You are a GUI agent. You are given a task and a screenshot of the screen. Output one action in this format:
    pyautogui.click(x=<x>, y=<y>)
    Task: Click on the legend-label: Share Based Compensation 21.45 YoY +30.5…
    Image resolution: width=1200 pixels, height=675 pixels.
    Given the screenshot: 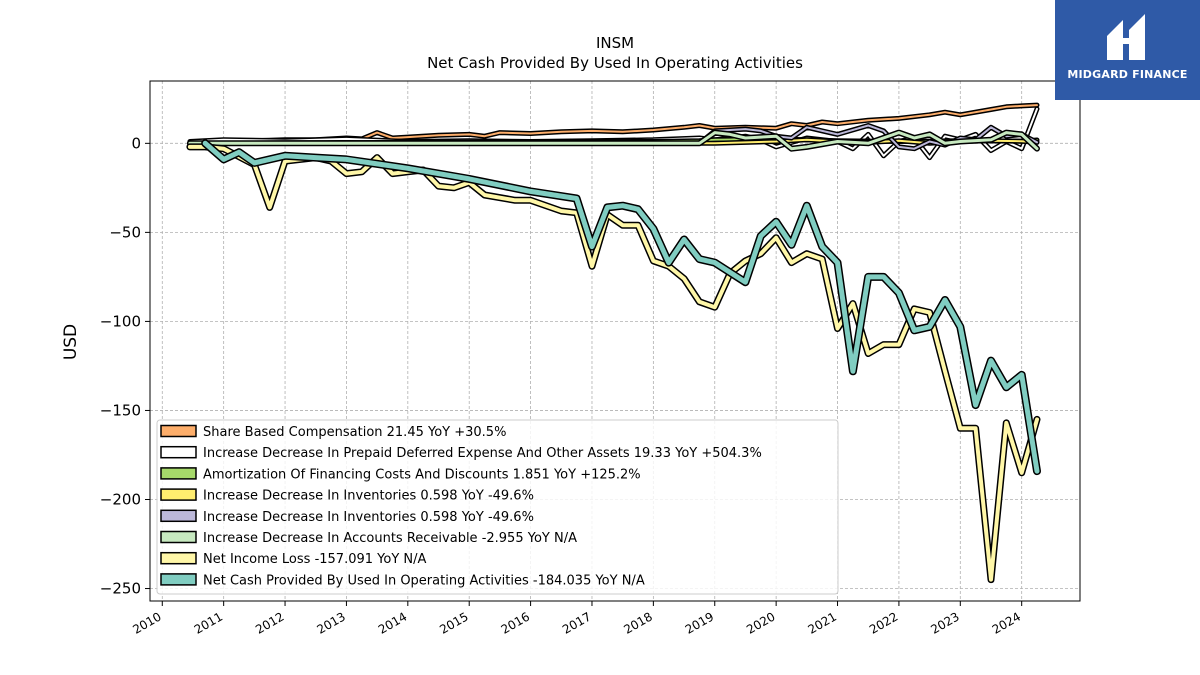 What is the action you would take?
    pyautogui.click(x=354, y=432)
    